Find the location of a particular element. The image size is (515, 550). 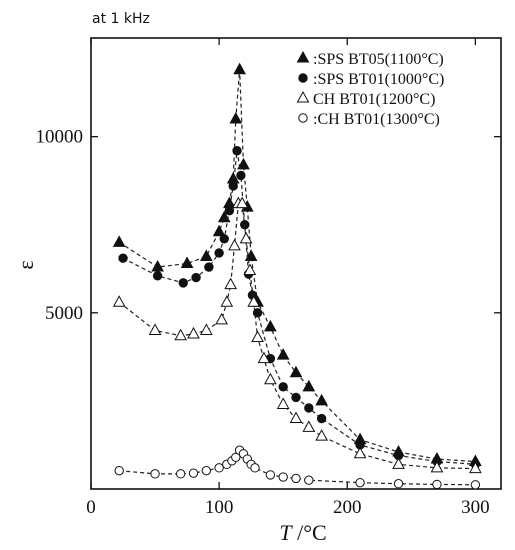

x-tick-label-1: 100 is located at coordinates (219, 507).